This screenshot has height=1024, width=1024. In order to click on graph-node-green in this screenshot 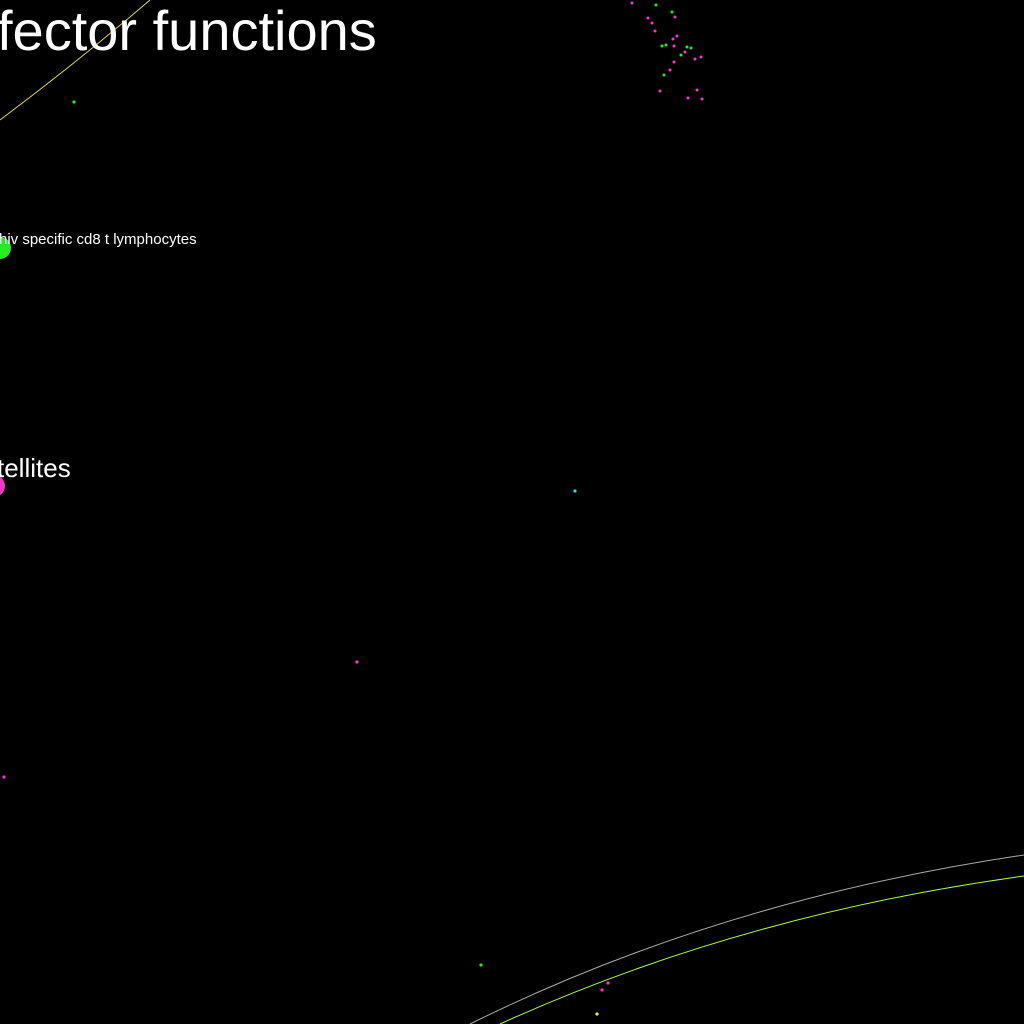, I will do `click(5, 248)`.